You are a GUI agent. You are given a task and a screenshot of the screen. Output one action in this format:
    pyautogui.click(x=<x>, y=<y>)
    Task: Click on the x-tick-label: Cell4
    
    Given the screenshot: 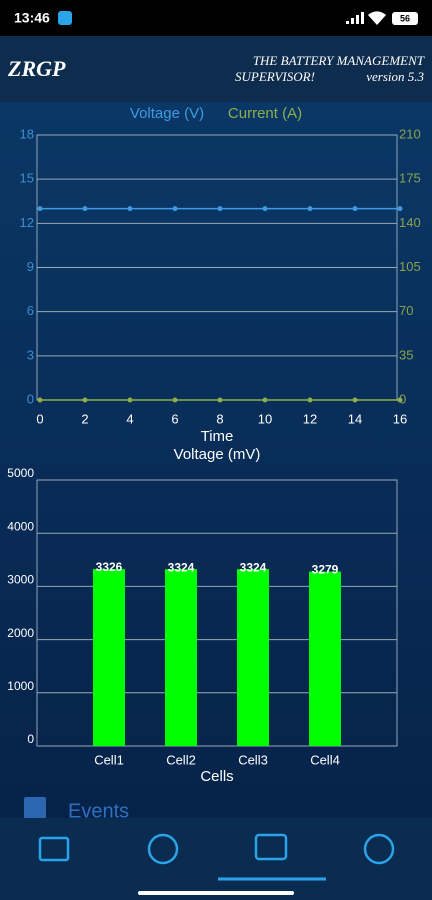 What is the action you would take?
    pyautogui.click(x=325, y=759)
    